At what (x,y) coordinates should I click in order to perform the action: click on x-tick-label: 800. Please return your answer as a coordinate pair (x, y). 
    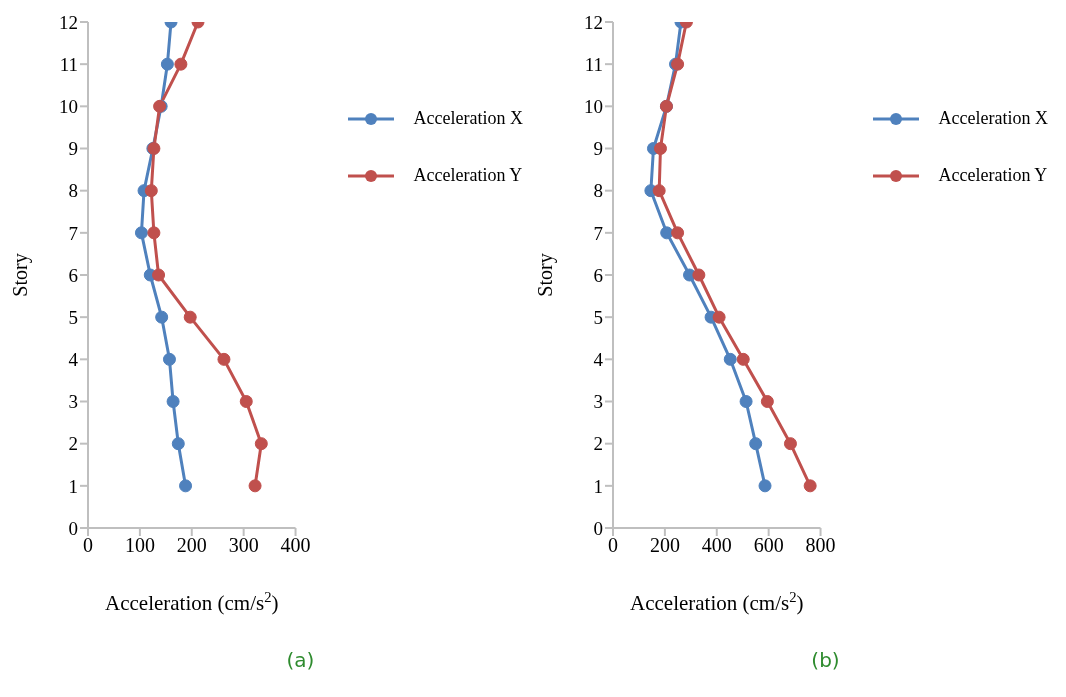
    Looking at the image, I should click on (820, 545).